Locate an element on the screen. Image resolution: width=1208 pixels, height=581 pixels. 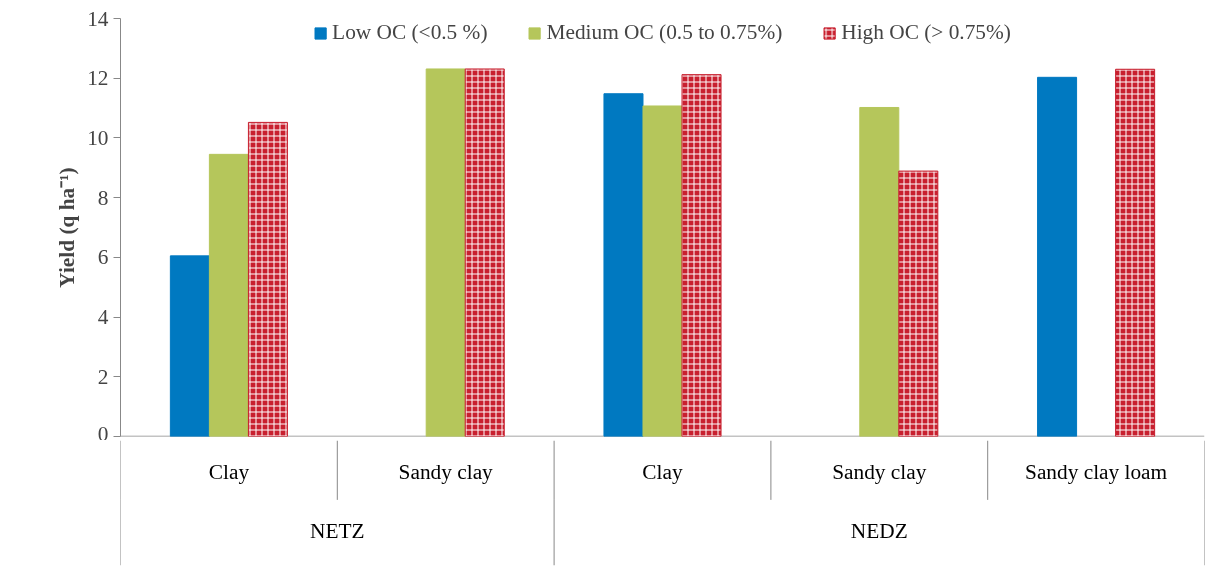
y-tick-label: 12 is located at coordinates (98, 78).